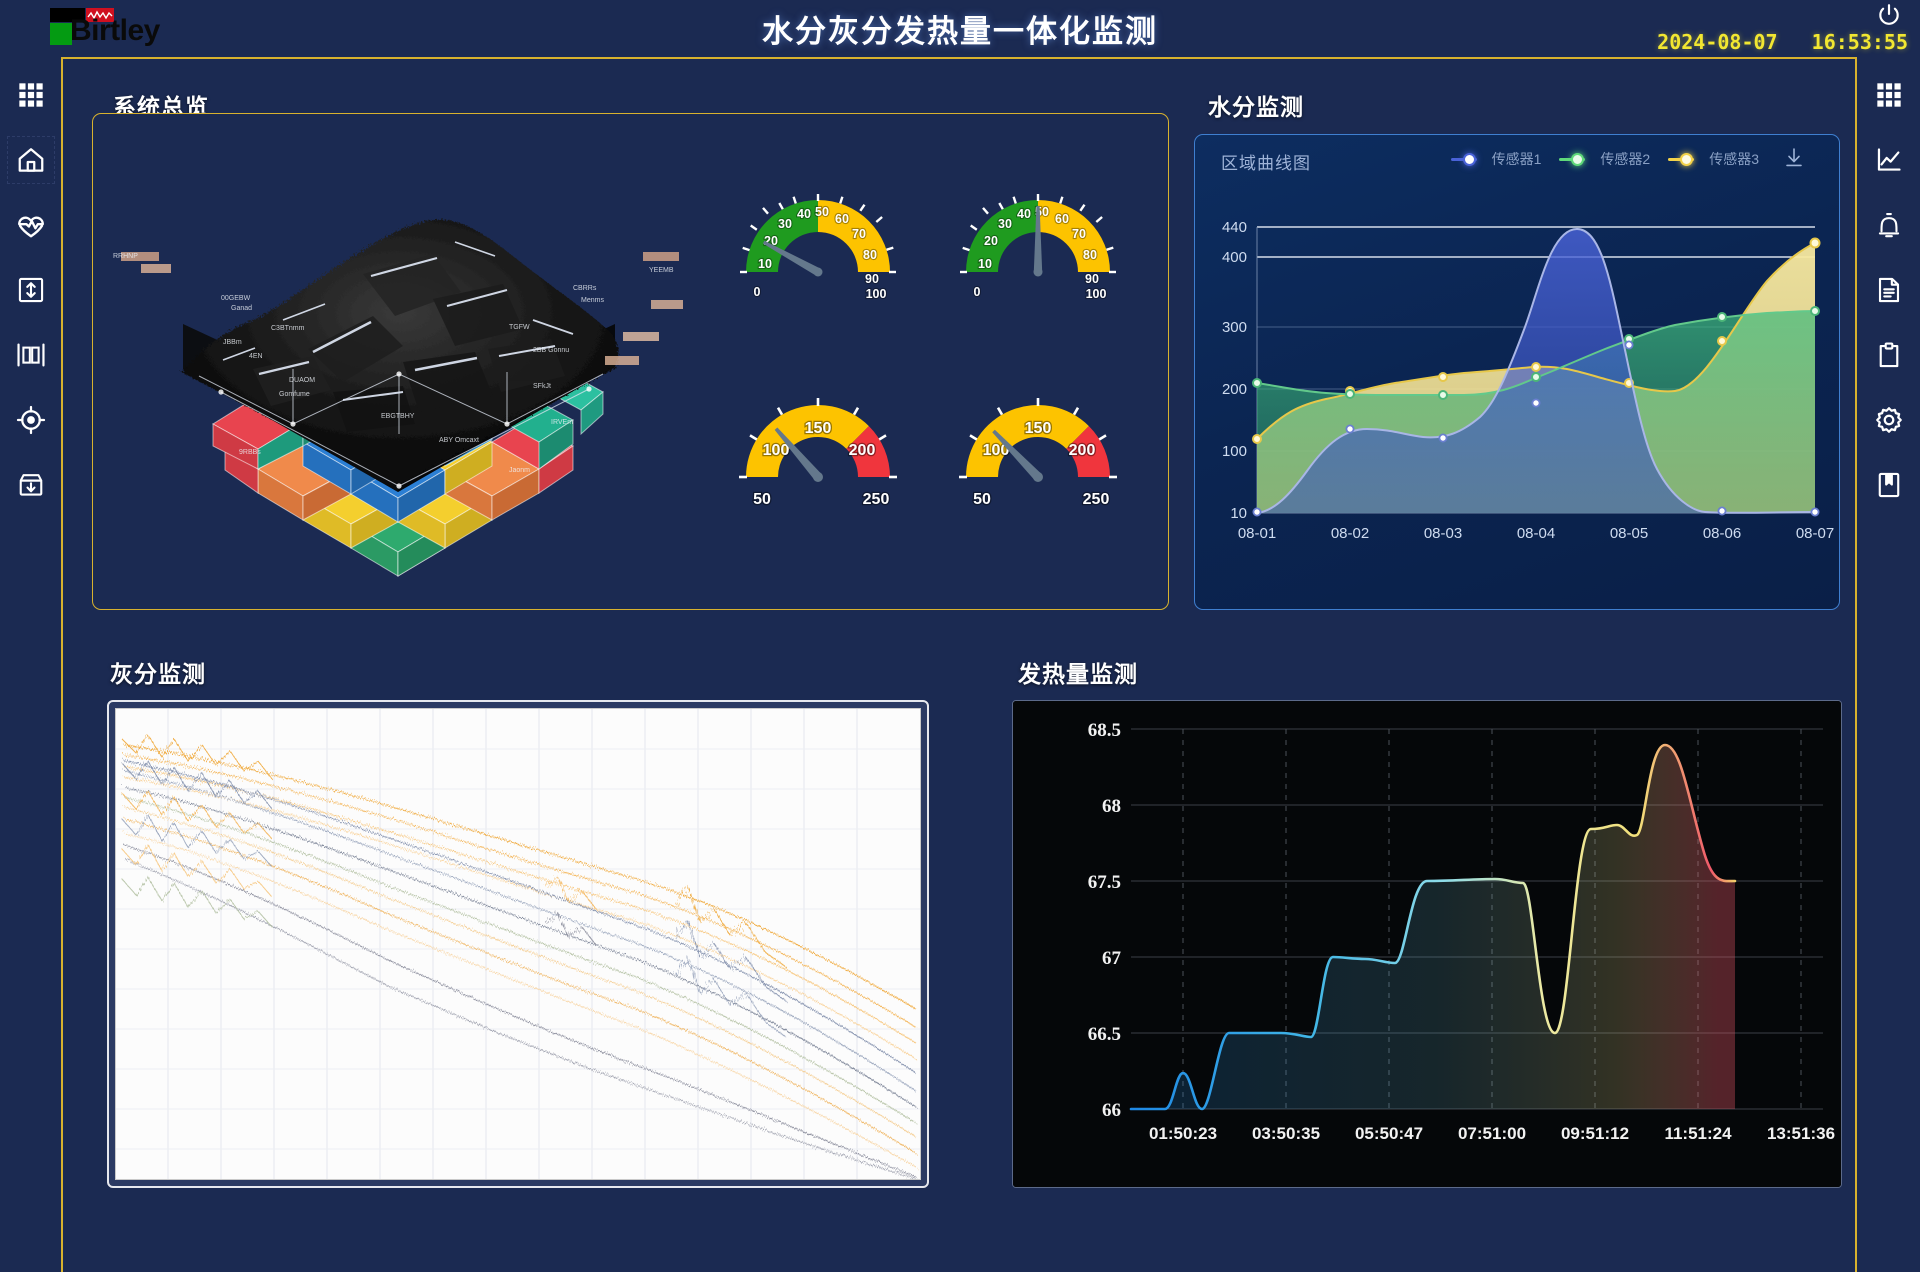  Describe the element at coordinates (398, 416) in the screenshot. I see `svg-text: EBGTBHY` at that location.